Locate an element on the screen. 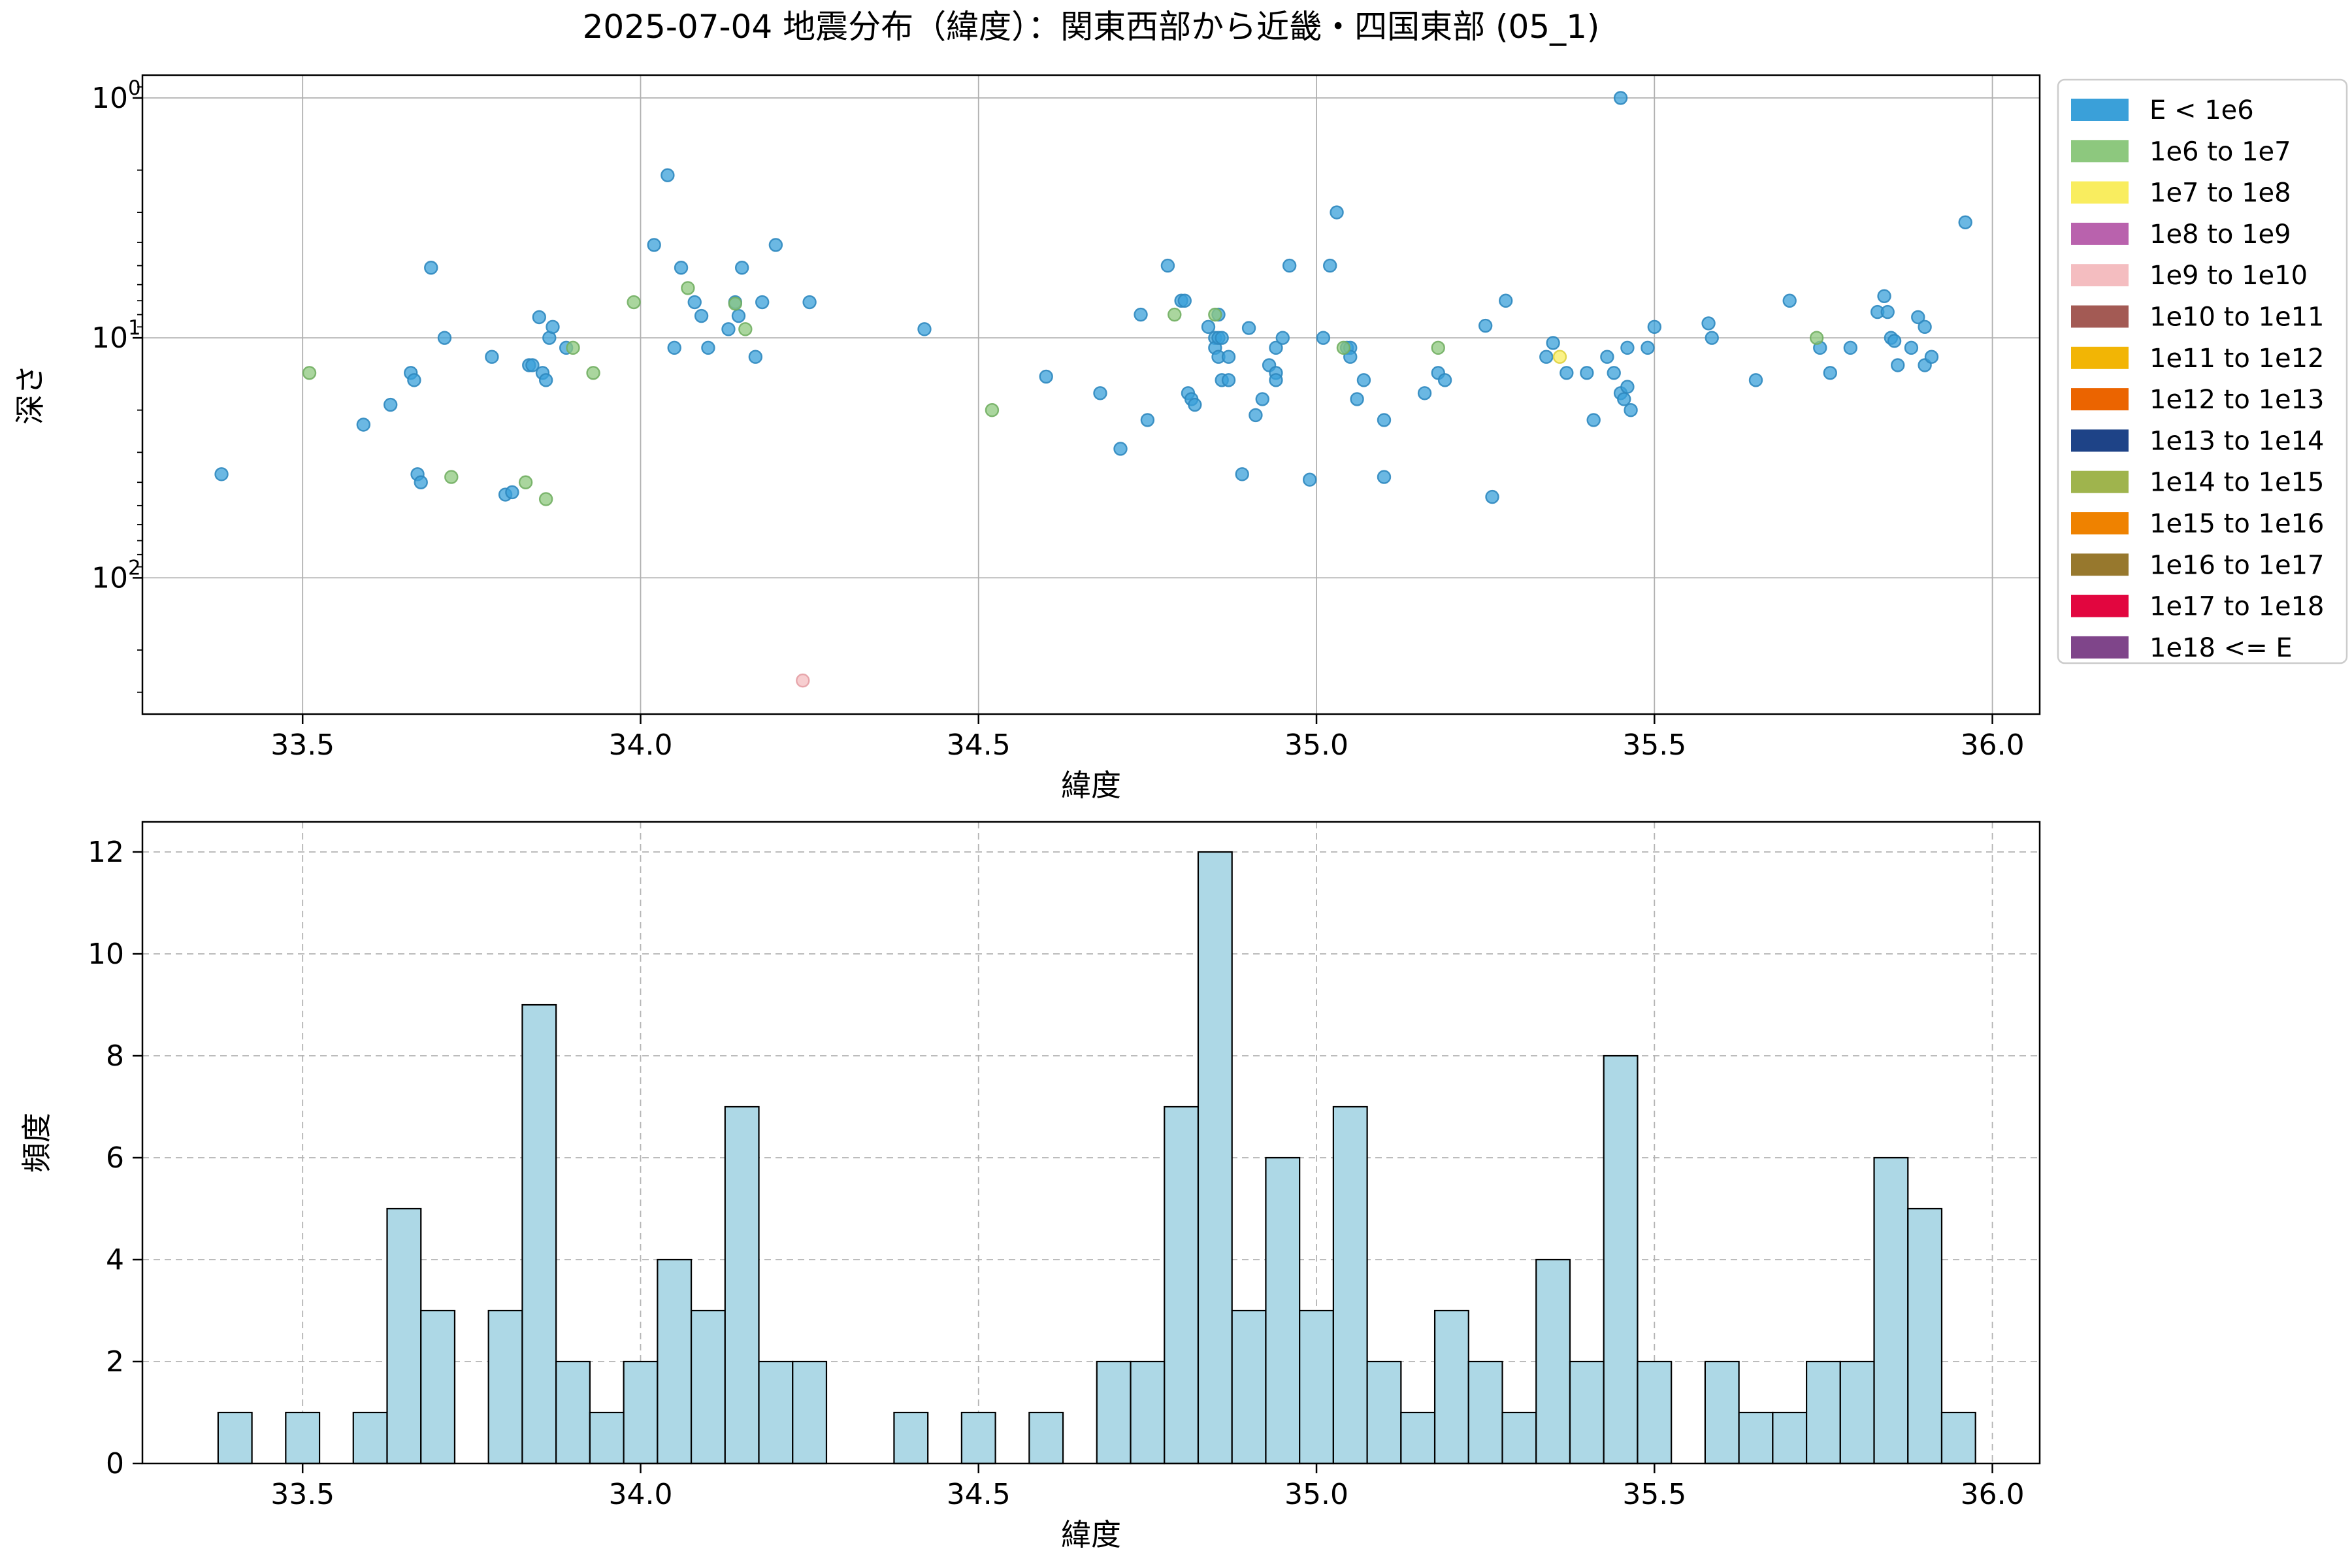  legend-label: 1e17 to 1e18 is located at coordinates (2237, 607).